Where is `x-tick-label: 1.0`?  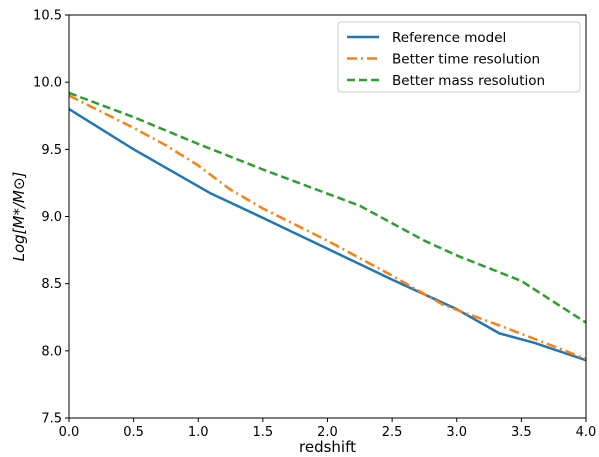 x-tick-label: 1.0 is located at coordinates (198, 432).